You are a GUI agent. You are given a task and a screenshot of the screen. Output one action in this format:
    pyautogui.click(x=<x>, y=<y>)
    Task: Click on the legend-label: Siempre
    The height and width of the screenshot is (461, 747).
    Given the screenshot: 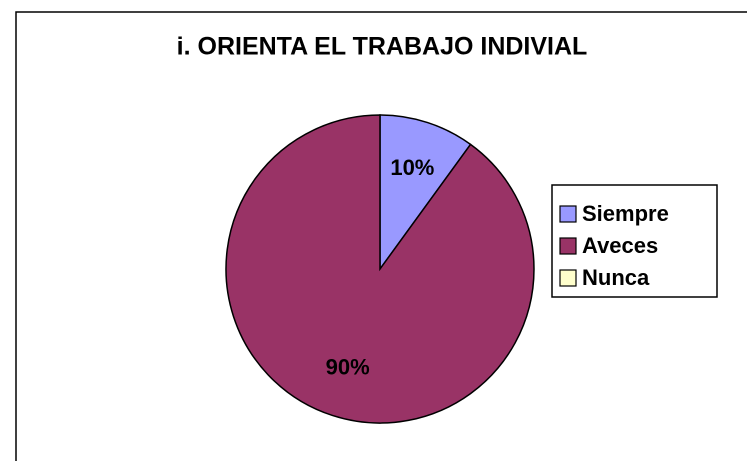 What is the action you would take?
    pyautogui.click(x=625, y=213)
    